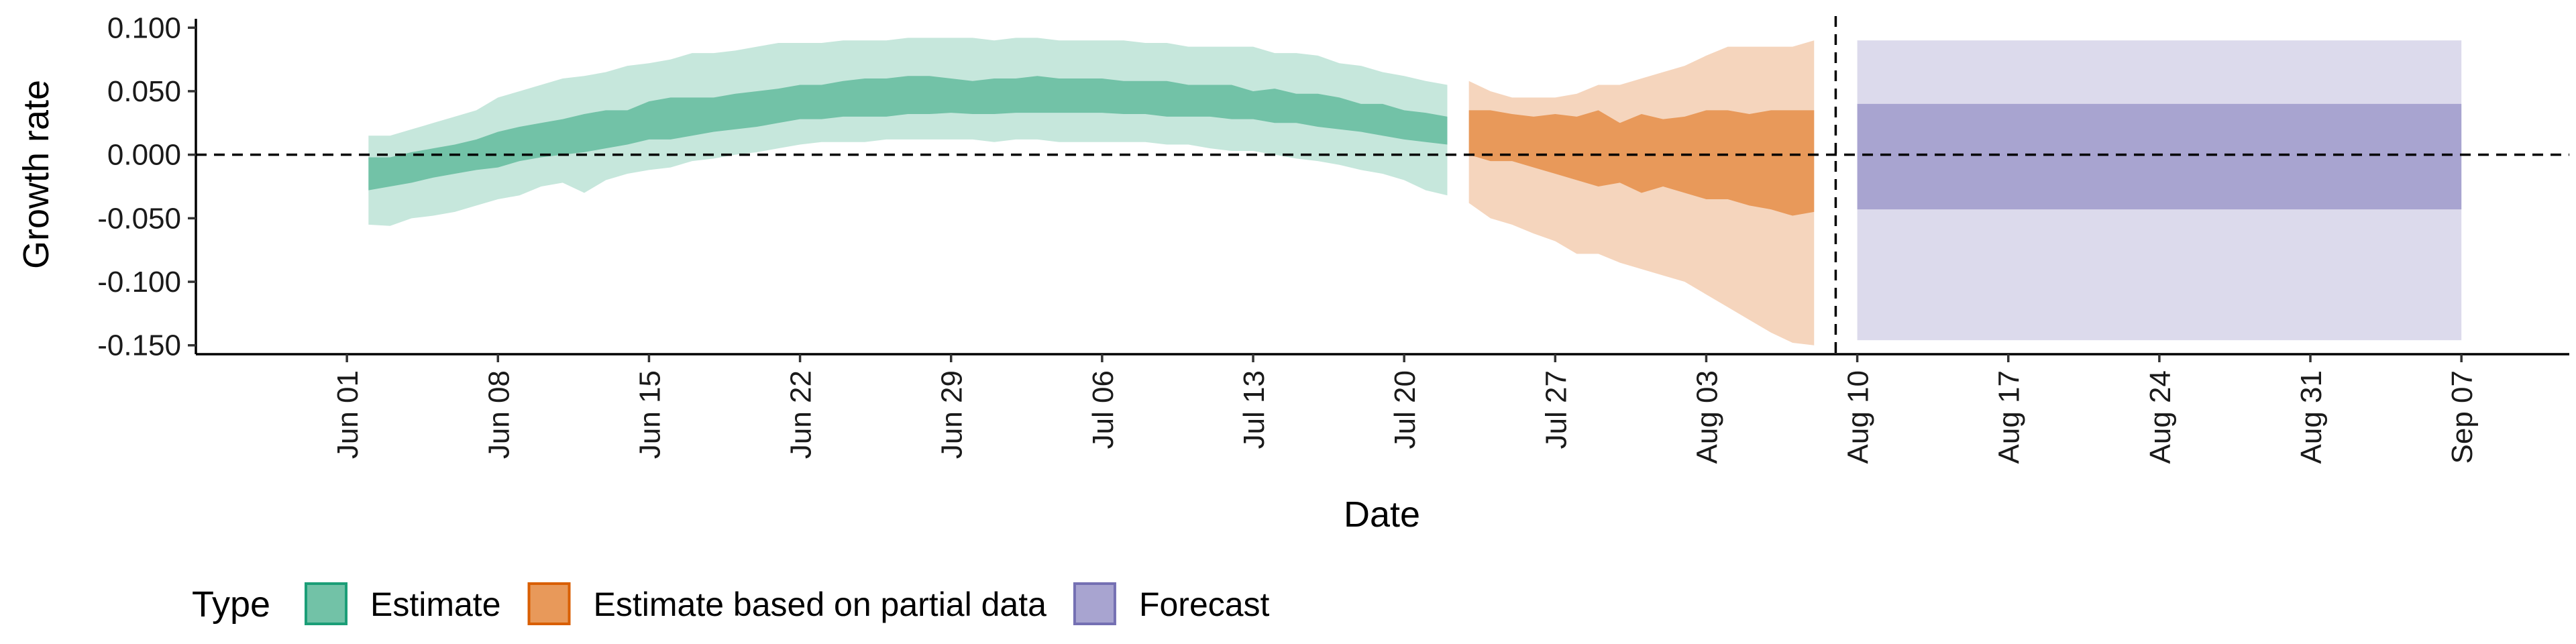 This screenshot has width=2576, height=644. Describe the element at coordinates (1556, 409) in the screenshot. I see `x-tick-label: Jul 27` at that location.